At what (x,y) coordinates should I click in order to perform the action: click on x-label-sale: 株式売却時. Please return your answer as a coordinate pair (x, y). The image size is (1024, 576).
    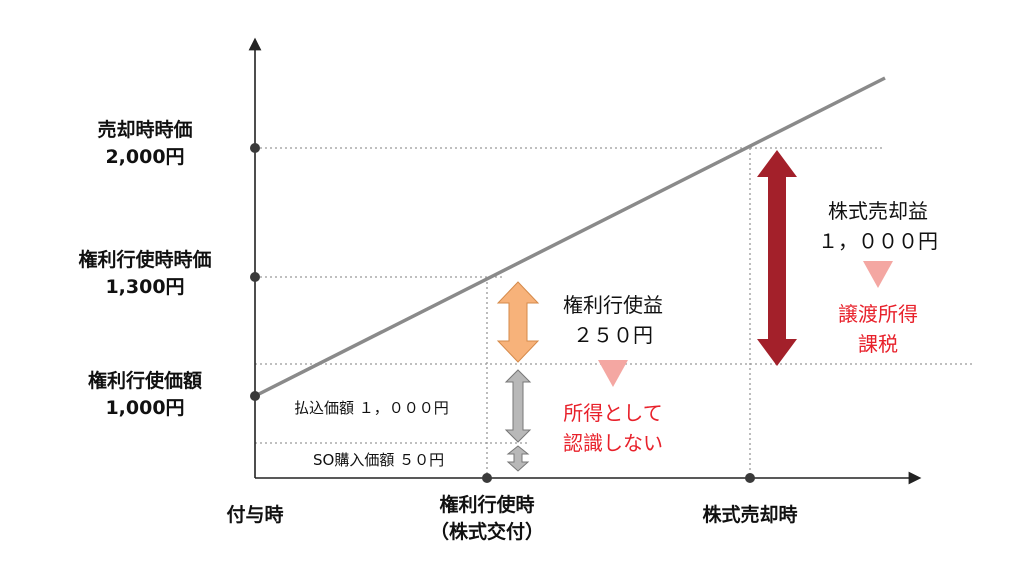
    Looking at the image, I should click on (750, 515).